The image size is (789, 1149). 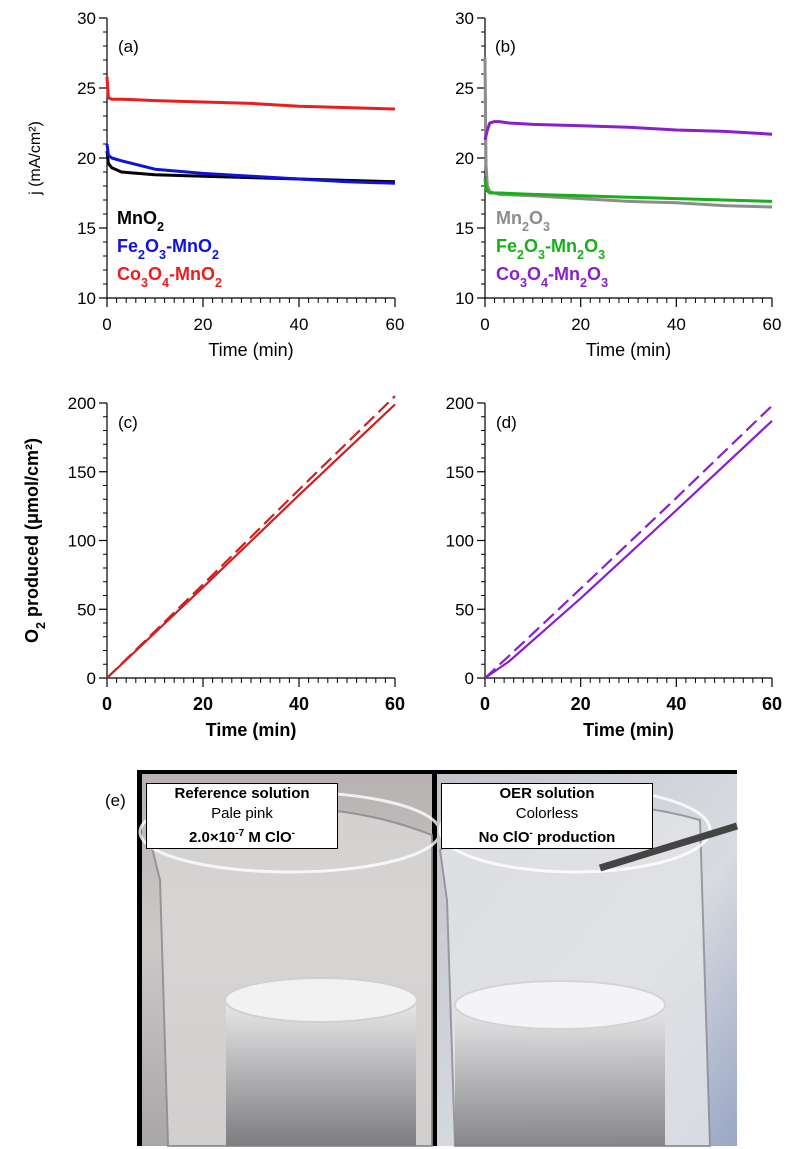 I want to click on oer-liquid-surface, so click(x=560, y=1005).